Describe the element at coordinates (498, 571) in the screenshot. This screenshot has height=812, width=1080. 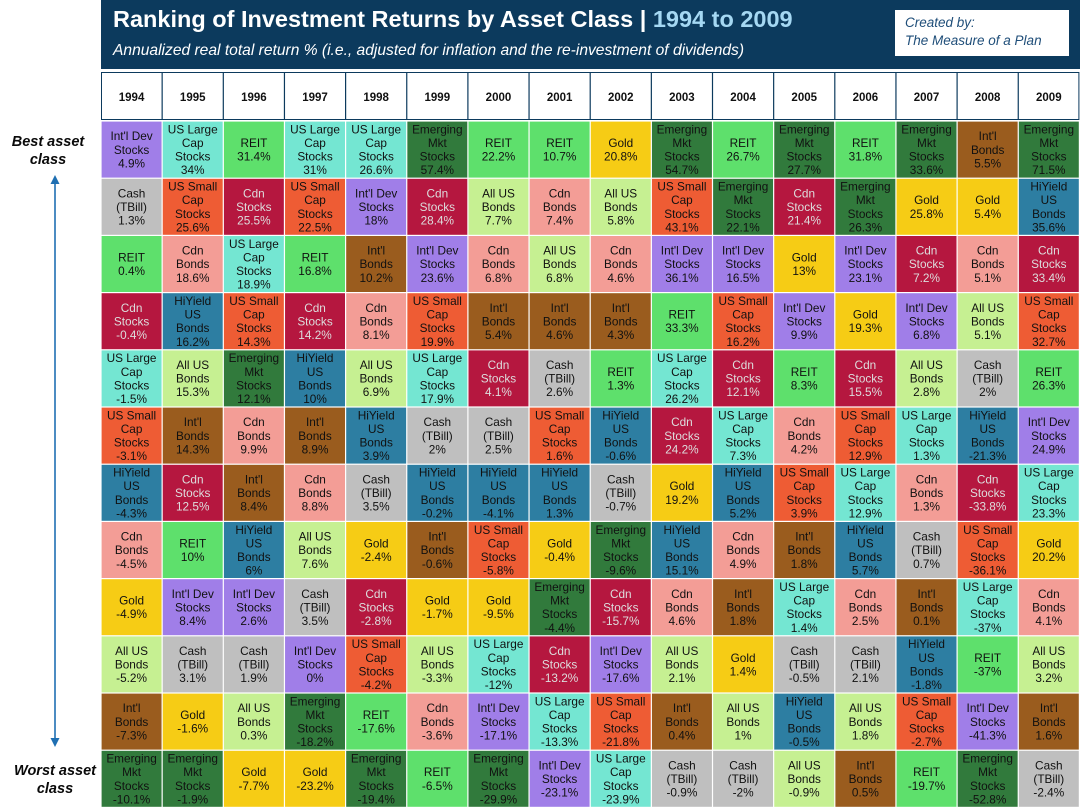
I see `cell-value: -5.8%` at that location.